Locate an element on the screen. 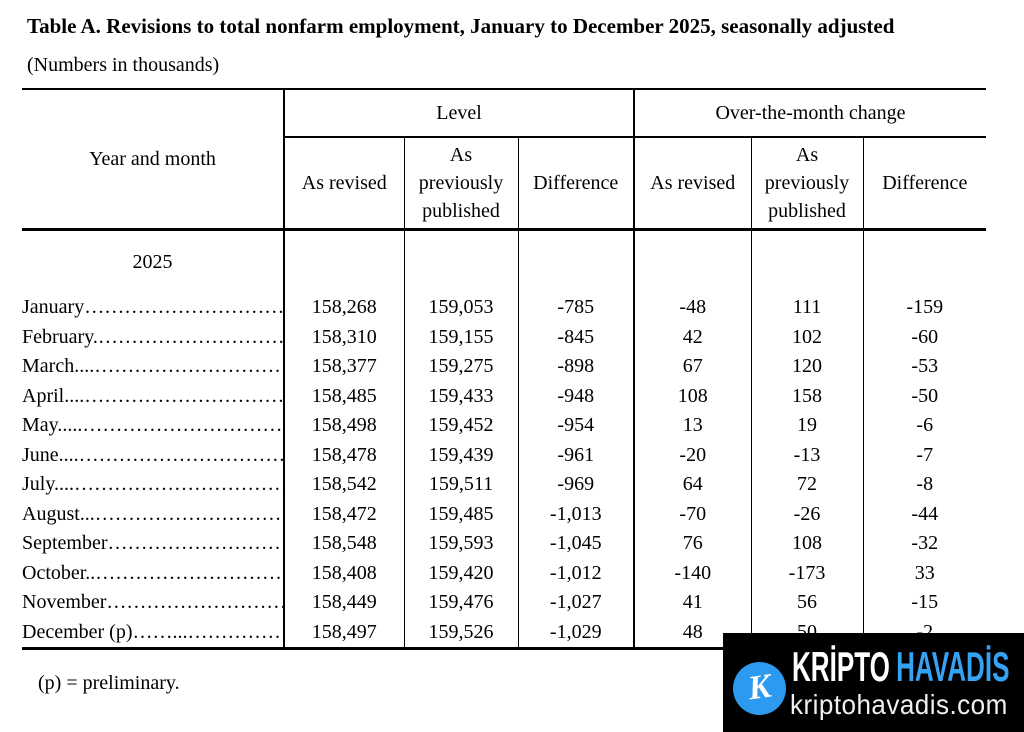  table-cell: 158,498 is located at coordinates (344, 425).